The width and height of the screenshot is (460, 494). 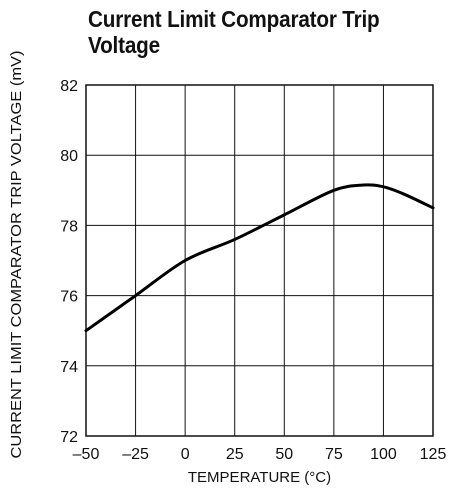 What do you see at coordinates (69, 262) in the screenshot?
I see `y-tick-labels: 72 74 76 78 80 82` at bounding box center [69, 262].